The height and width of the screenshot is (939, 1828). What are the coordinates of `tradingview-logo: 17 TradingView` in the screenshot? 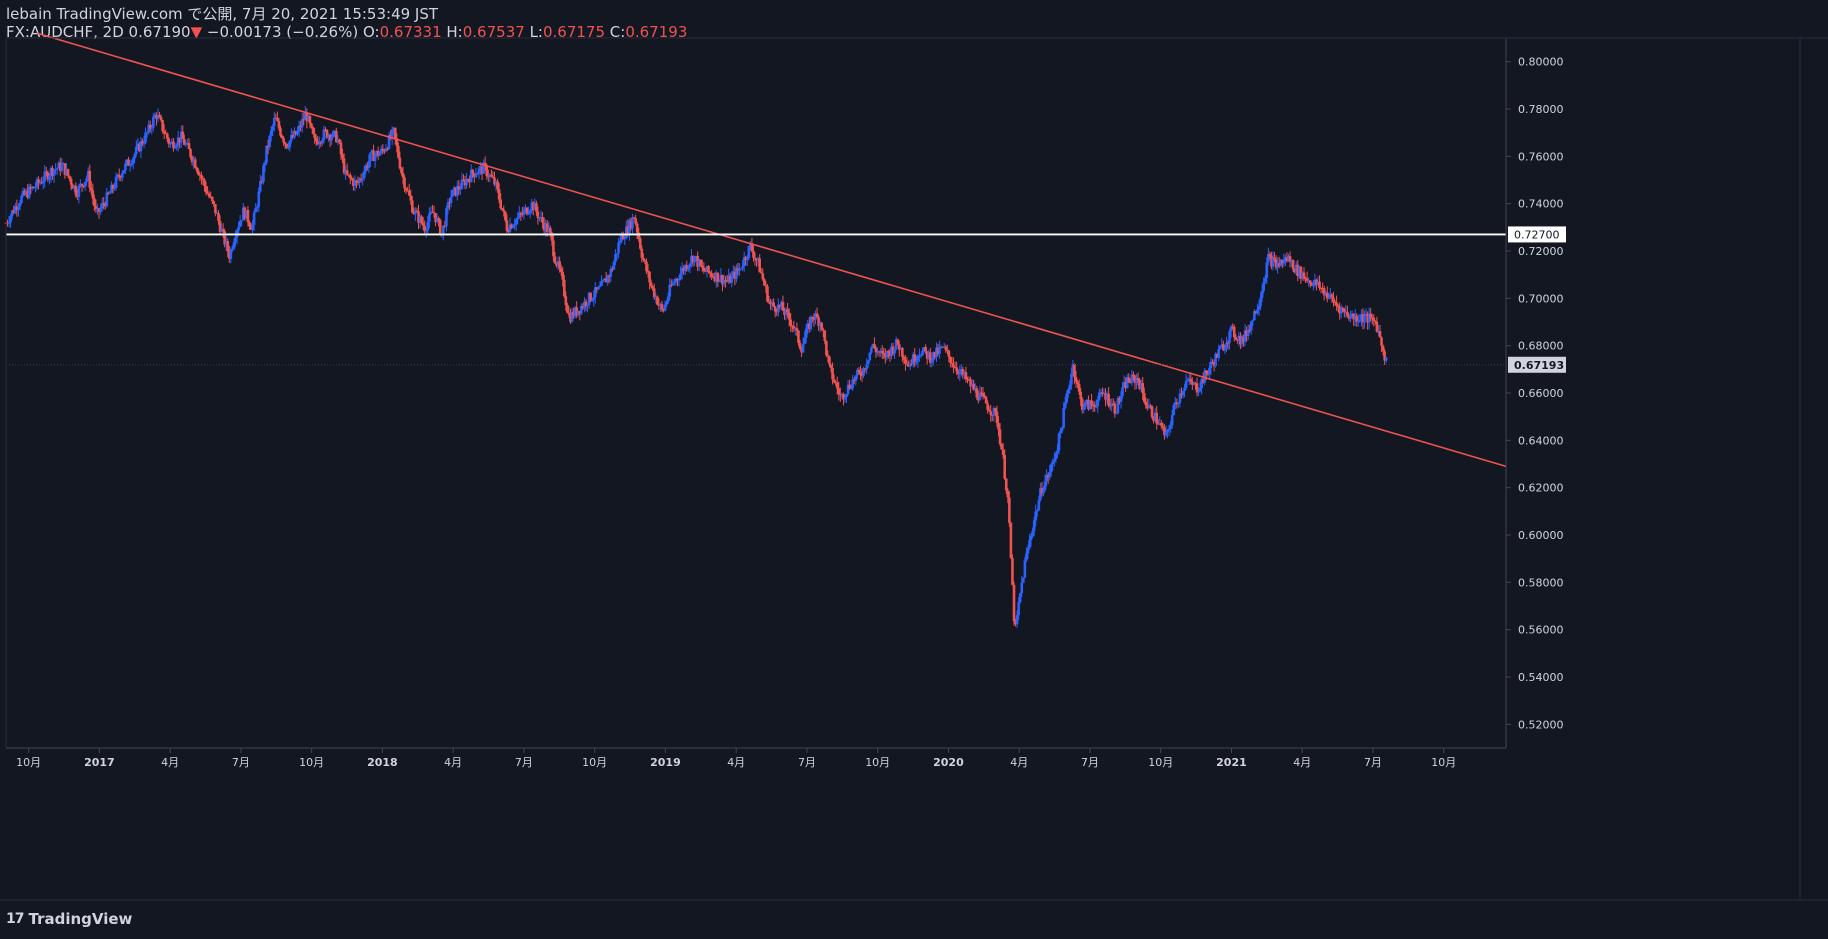 It's located at (69, 919).